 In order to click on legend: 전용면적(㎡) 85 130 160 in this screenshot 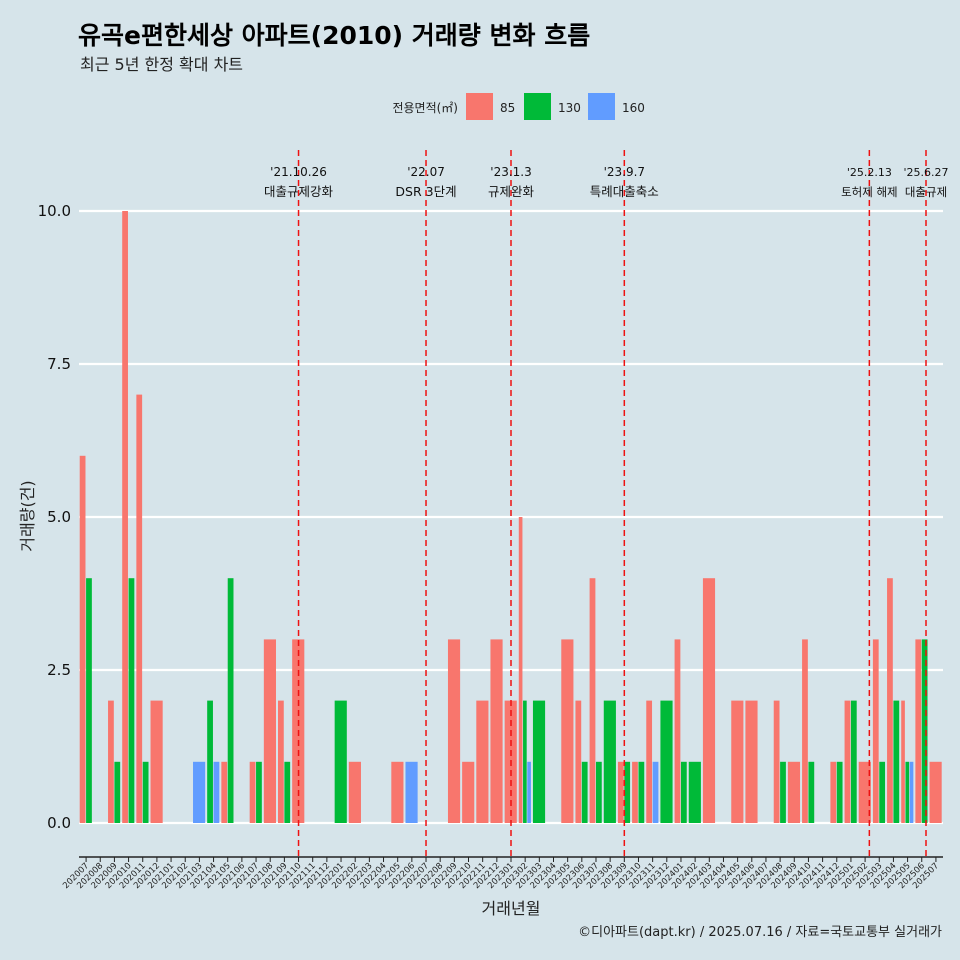, I will do `click(518, 106)`.